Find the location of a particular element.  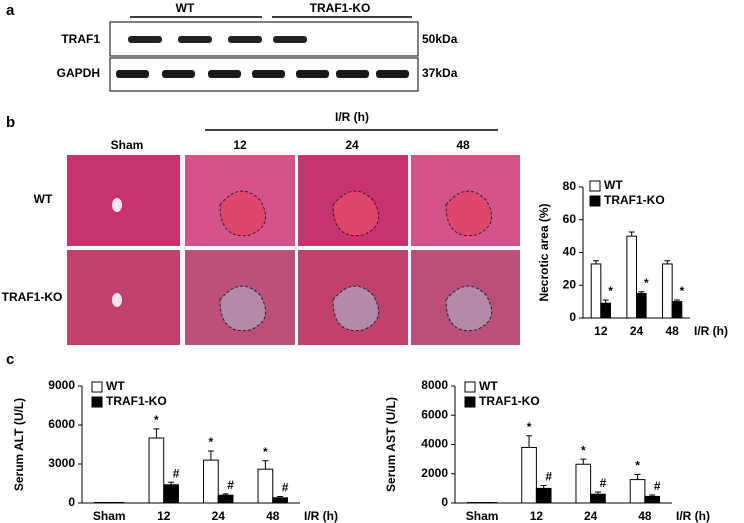

vessel is located at coordinates (117, 300).